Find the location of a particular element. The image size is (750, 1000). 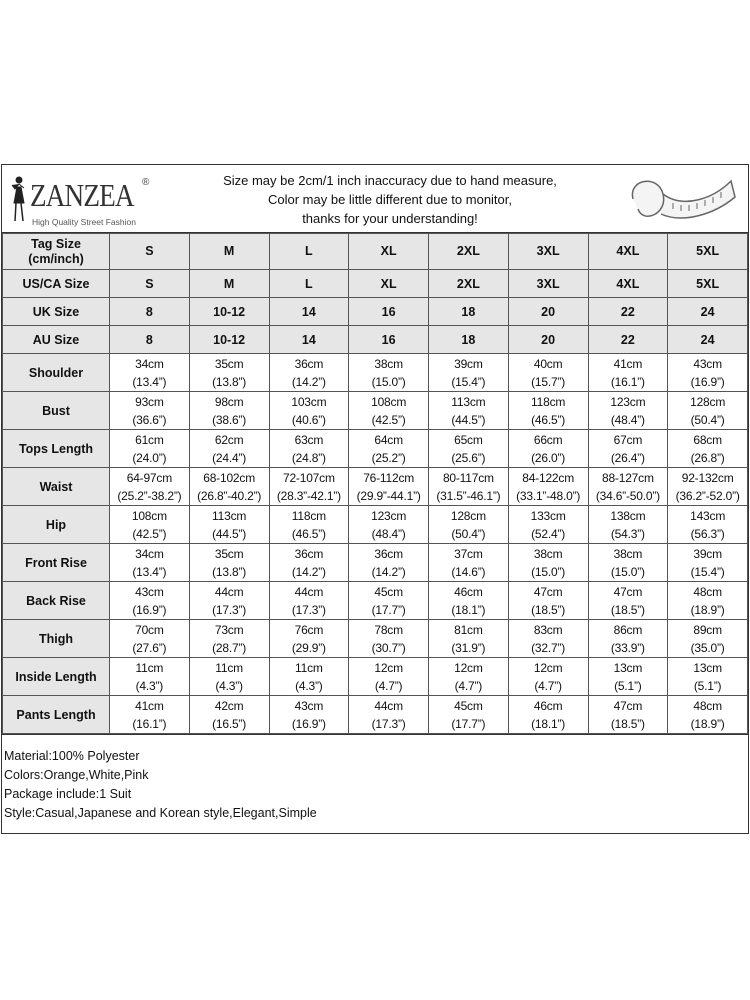

measurement-cell: 138cm (54.3”) is located at coordinates (628, 524).